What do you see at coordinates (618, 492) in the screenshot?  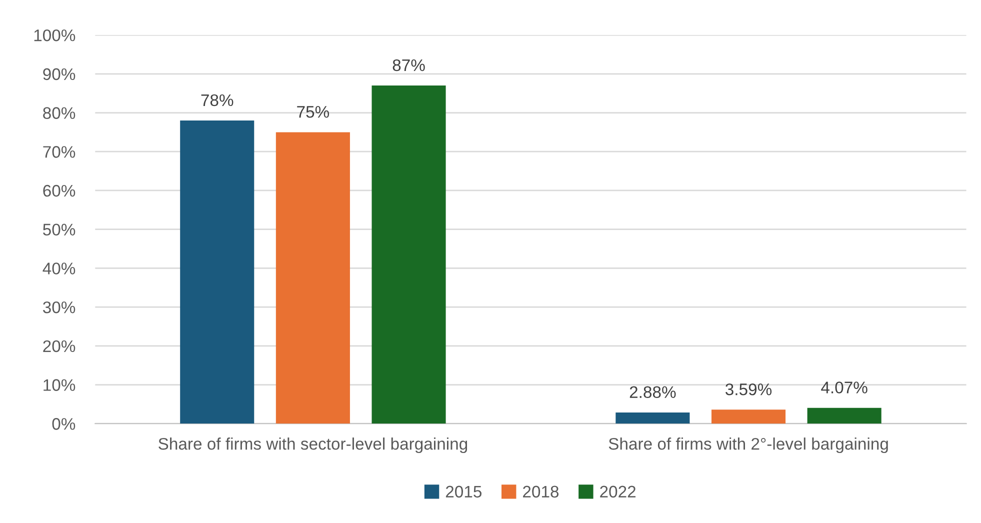 I see `legend-label: 2022` at bounding box center [618, 492].